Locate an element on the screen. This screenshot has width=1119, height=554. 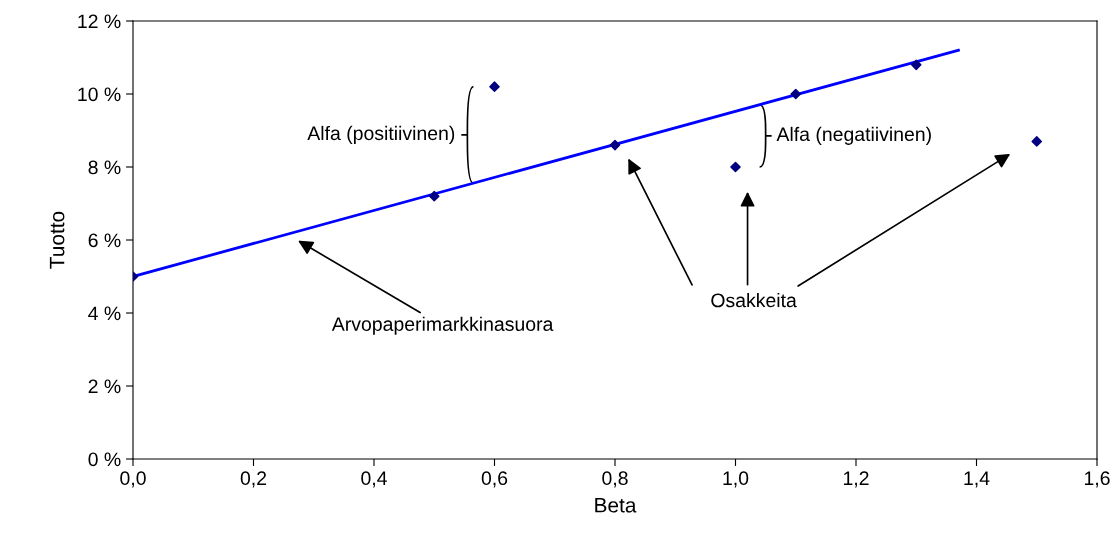
y-tick-label: 6 % is located at coordinates (104, 240).